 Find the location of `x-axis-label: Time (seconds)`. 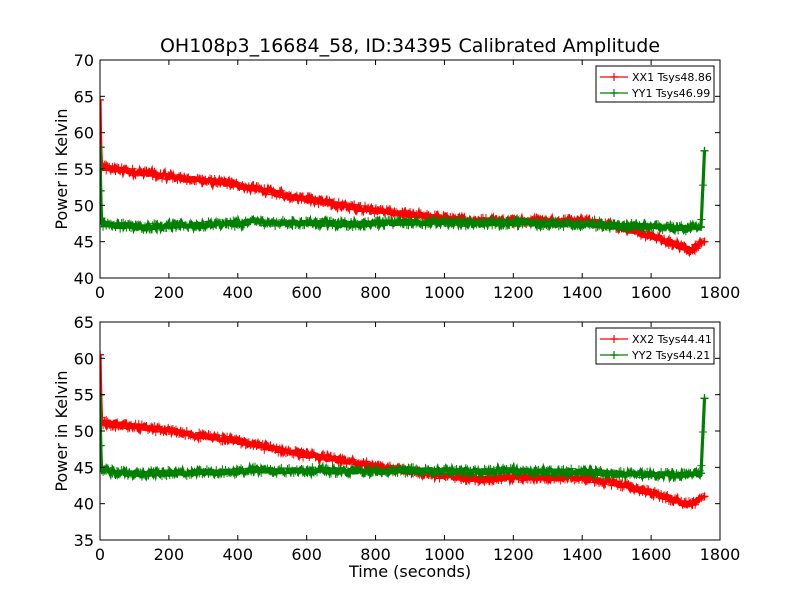

x-axis-label: Time (seconds) is located at coordinates (409, 571).